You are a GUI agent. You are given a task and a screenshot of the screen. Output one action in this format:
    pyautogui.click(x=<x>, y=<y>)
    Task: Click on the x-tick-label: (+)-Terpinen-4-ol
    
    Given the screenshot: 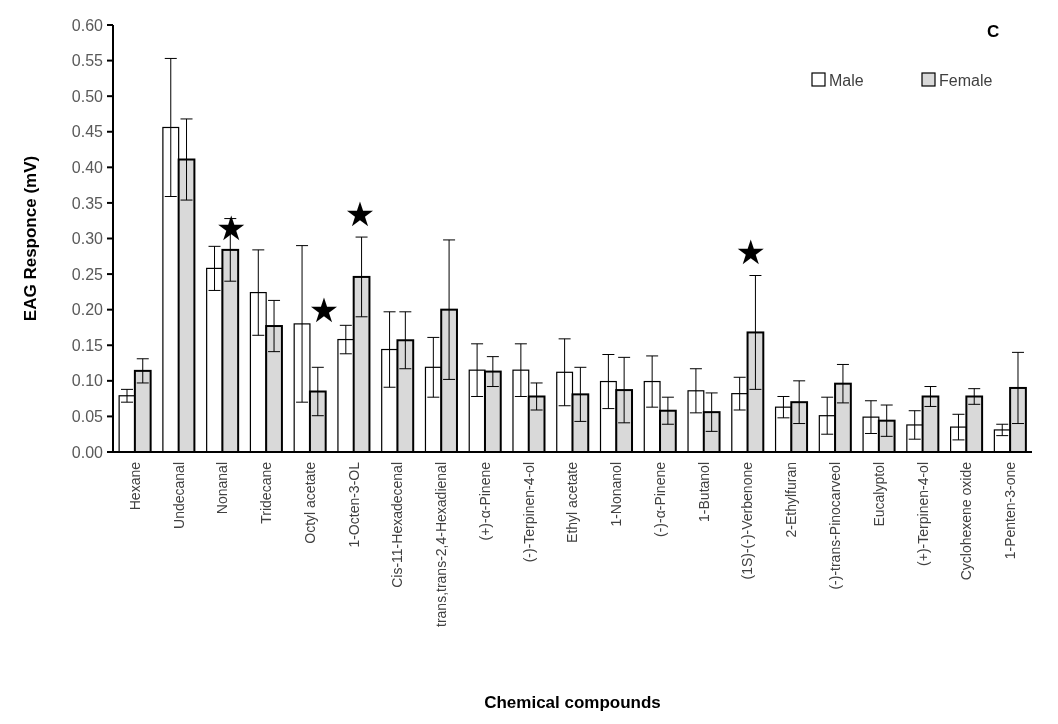 What is the action you would take?
    pyautogui.click(x=922, y=514)
    